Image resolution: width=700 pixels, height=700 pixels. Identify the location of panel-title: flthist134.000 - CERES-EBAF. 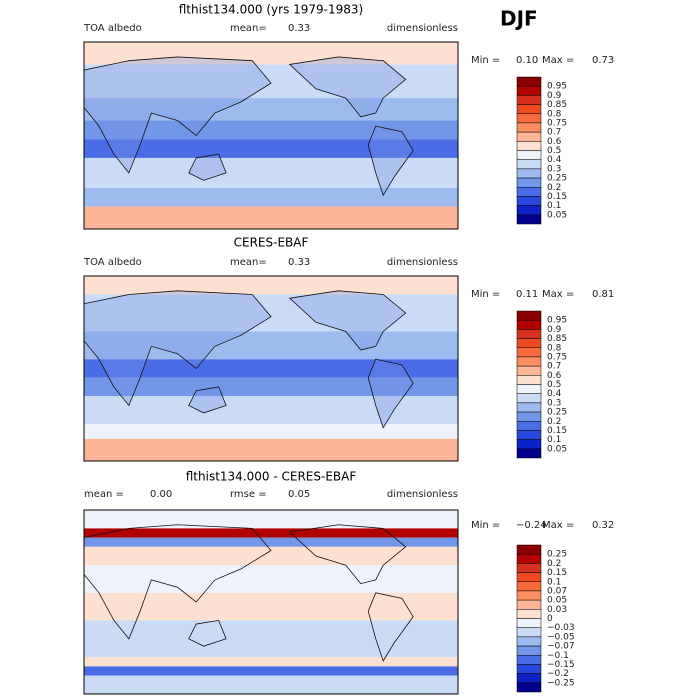
(271, 477).